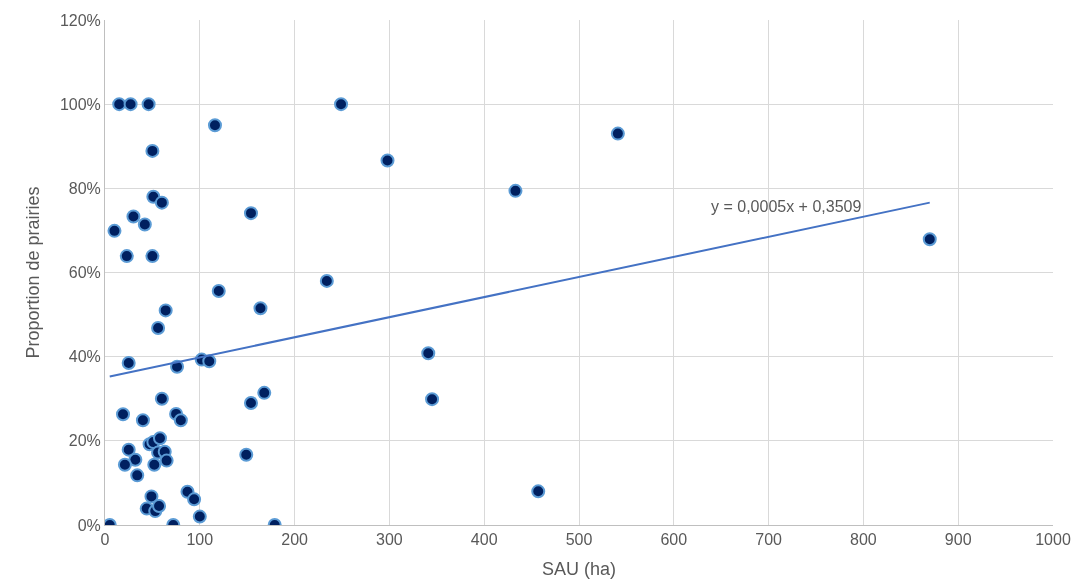  I want to click on x-tick-label: 600, so click(674, 540).